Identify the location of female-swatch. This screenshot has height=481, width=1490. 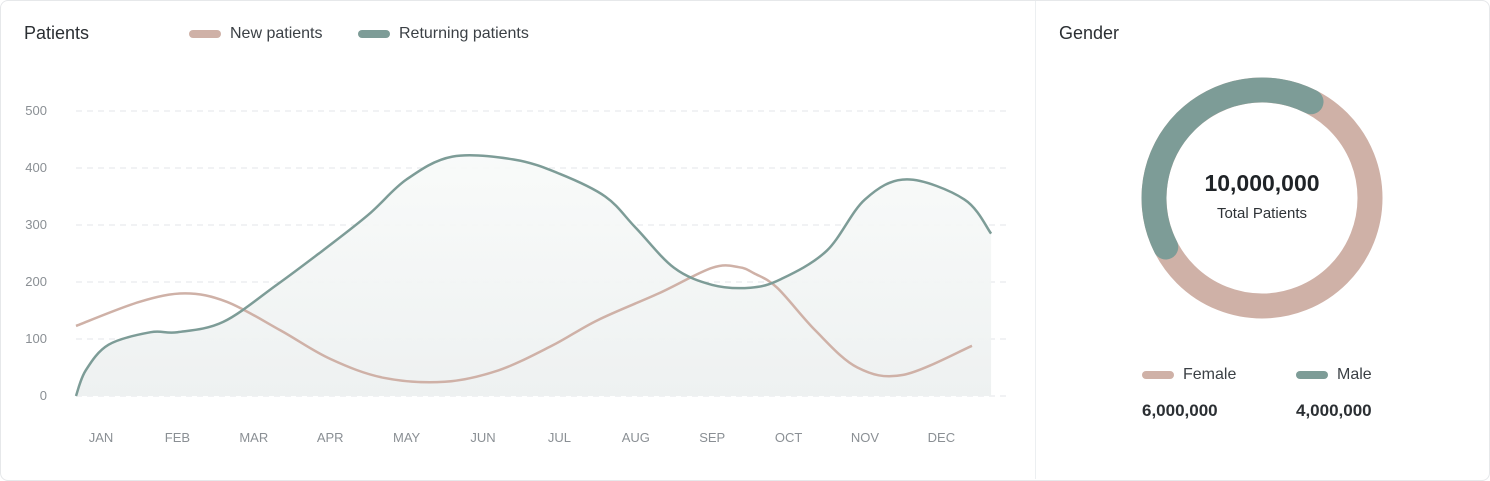
(1158, 375).